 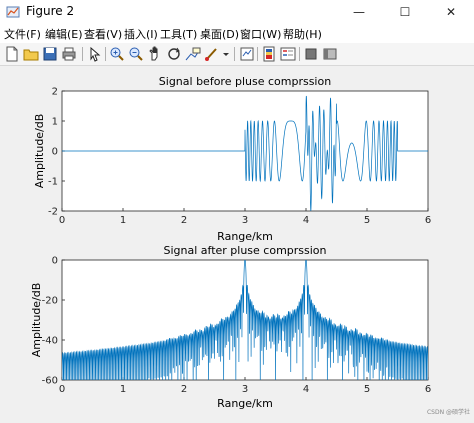 What do you see at coordinates (269, 54) in the screenshot?
I see `insert-colorbar-icon` at bounding box center [269, 54].